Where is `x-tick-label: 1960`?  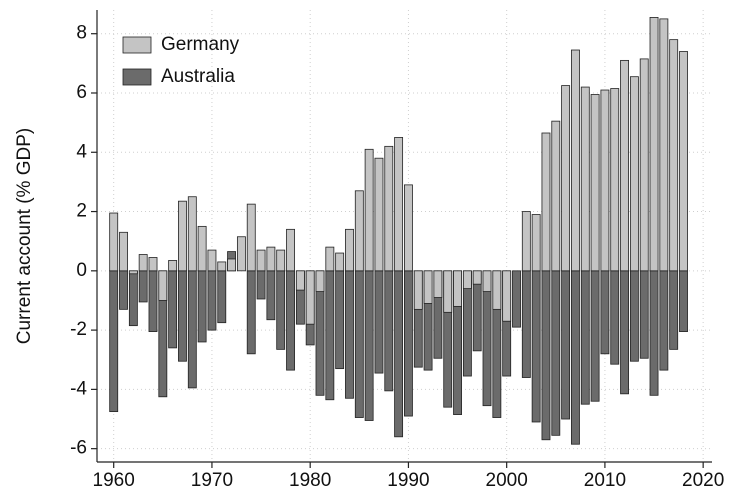 x-tick-label: 1960 is located at coordinates (114, 480).